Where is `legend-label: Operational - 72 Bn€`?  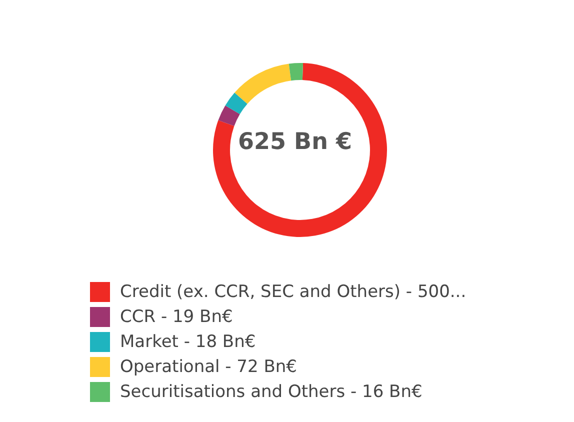
legend-label: Operational - 72 Bn€ is located at coordinates (208, 366).